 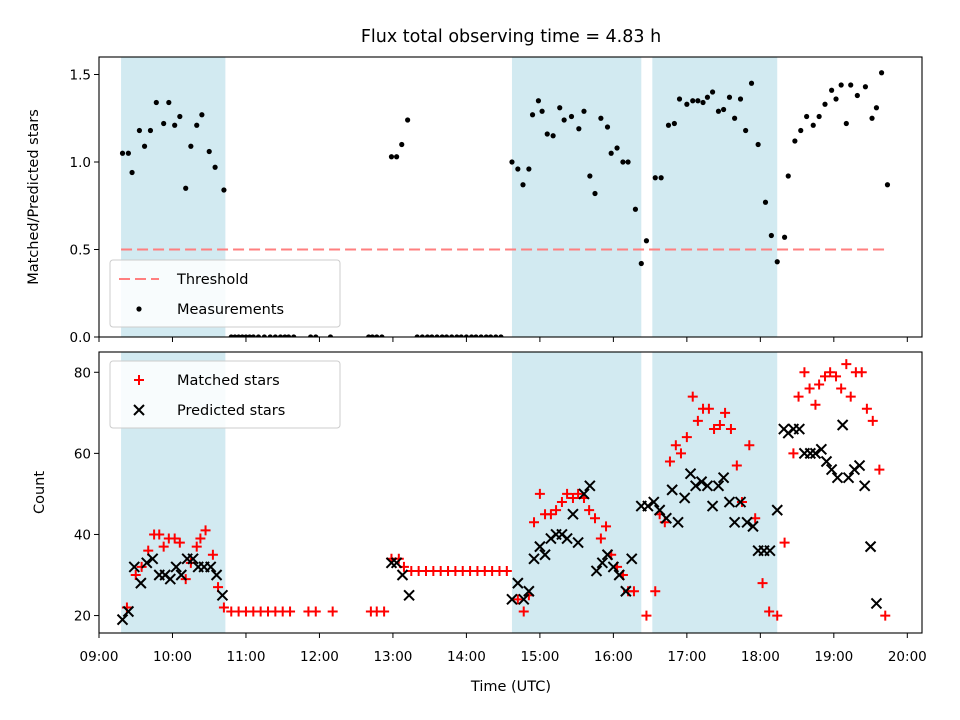 I want to click on legend-measurement-swatch, so click(x=139, y=309).